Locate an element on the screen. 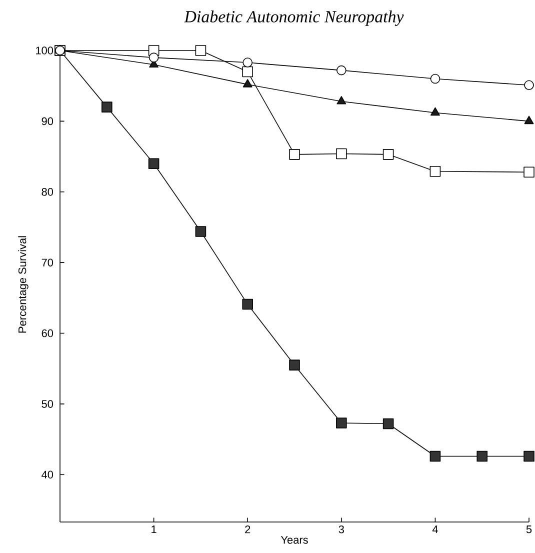 This screenshot has height=553, width=535. y-tick-label: 50 is located at coordinates (47, 404).